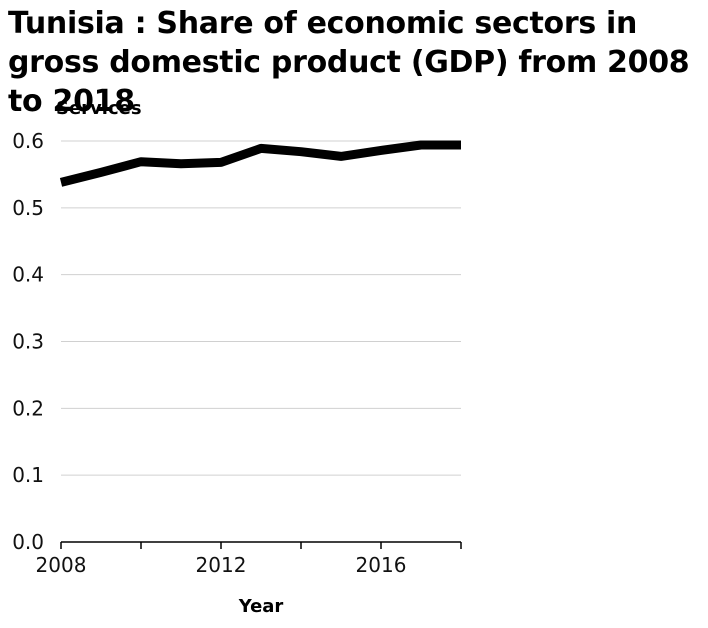 This screenshot has width=708, height=628. I want to click on series-layer, so click(260, 163).